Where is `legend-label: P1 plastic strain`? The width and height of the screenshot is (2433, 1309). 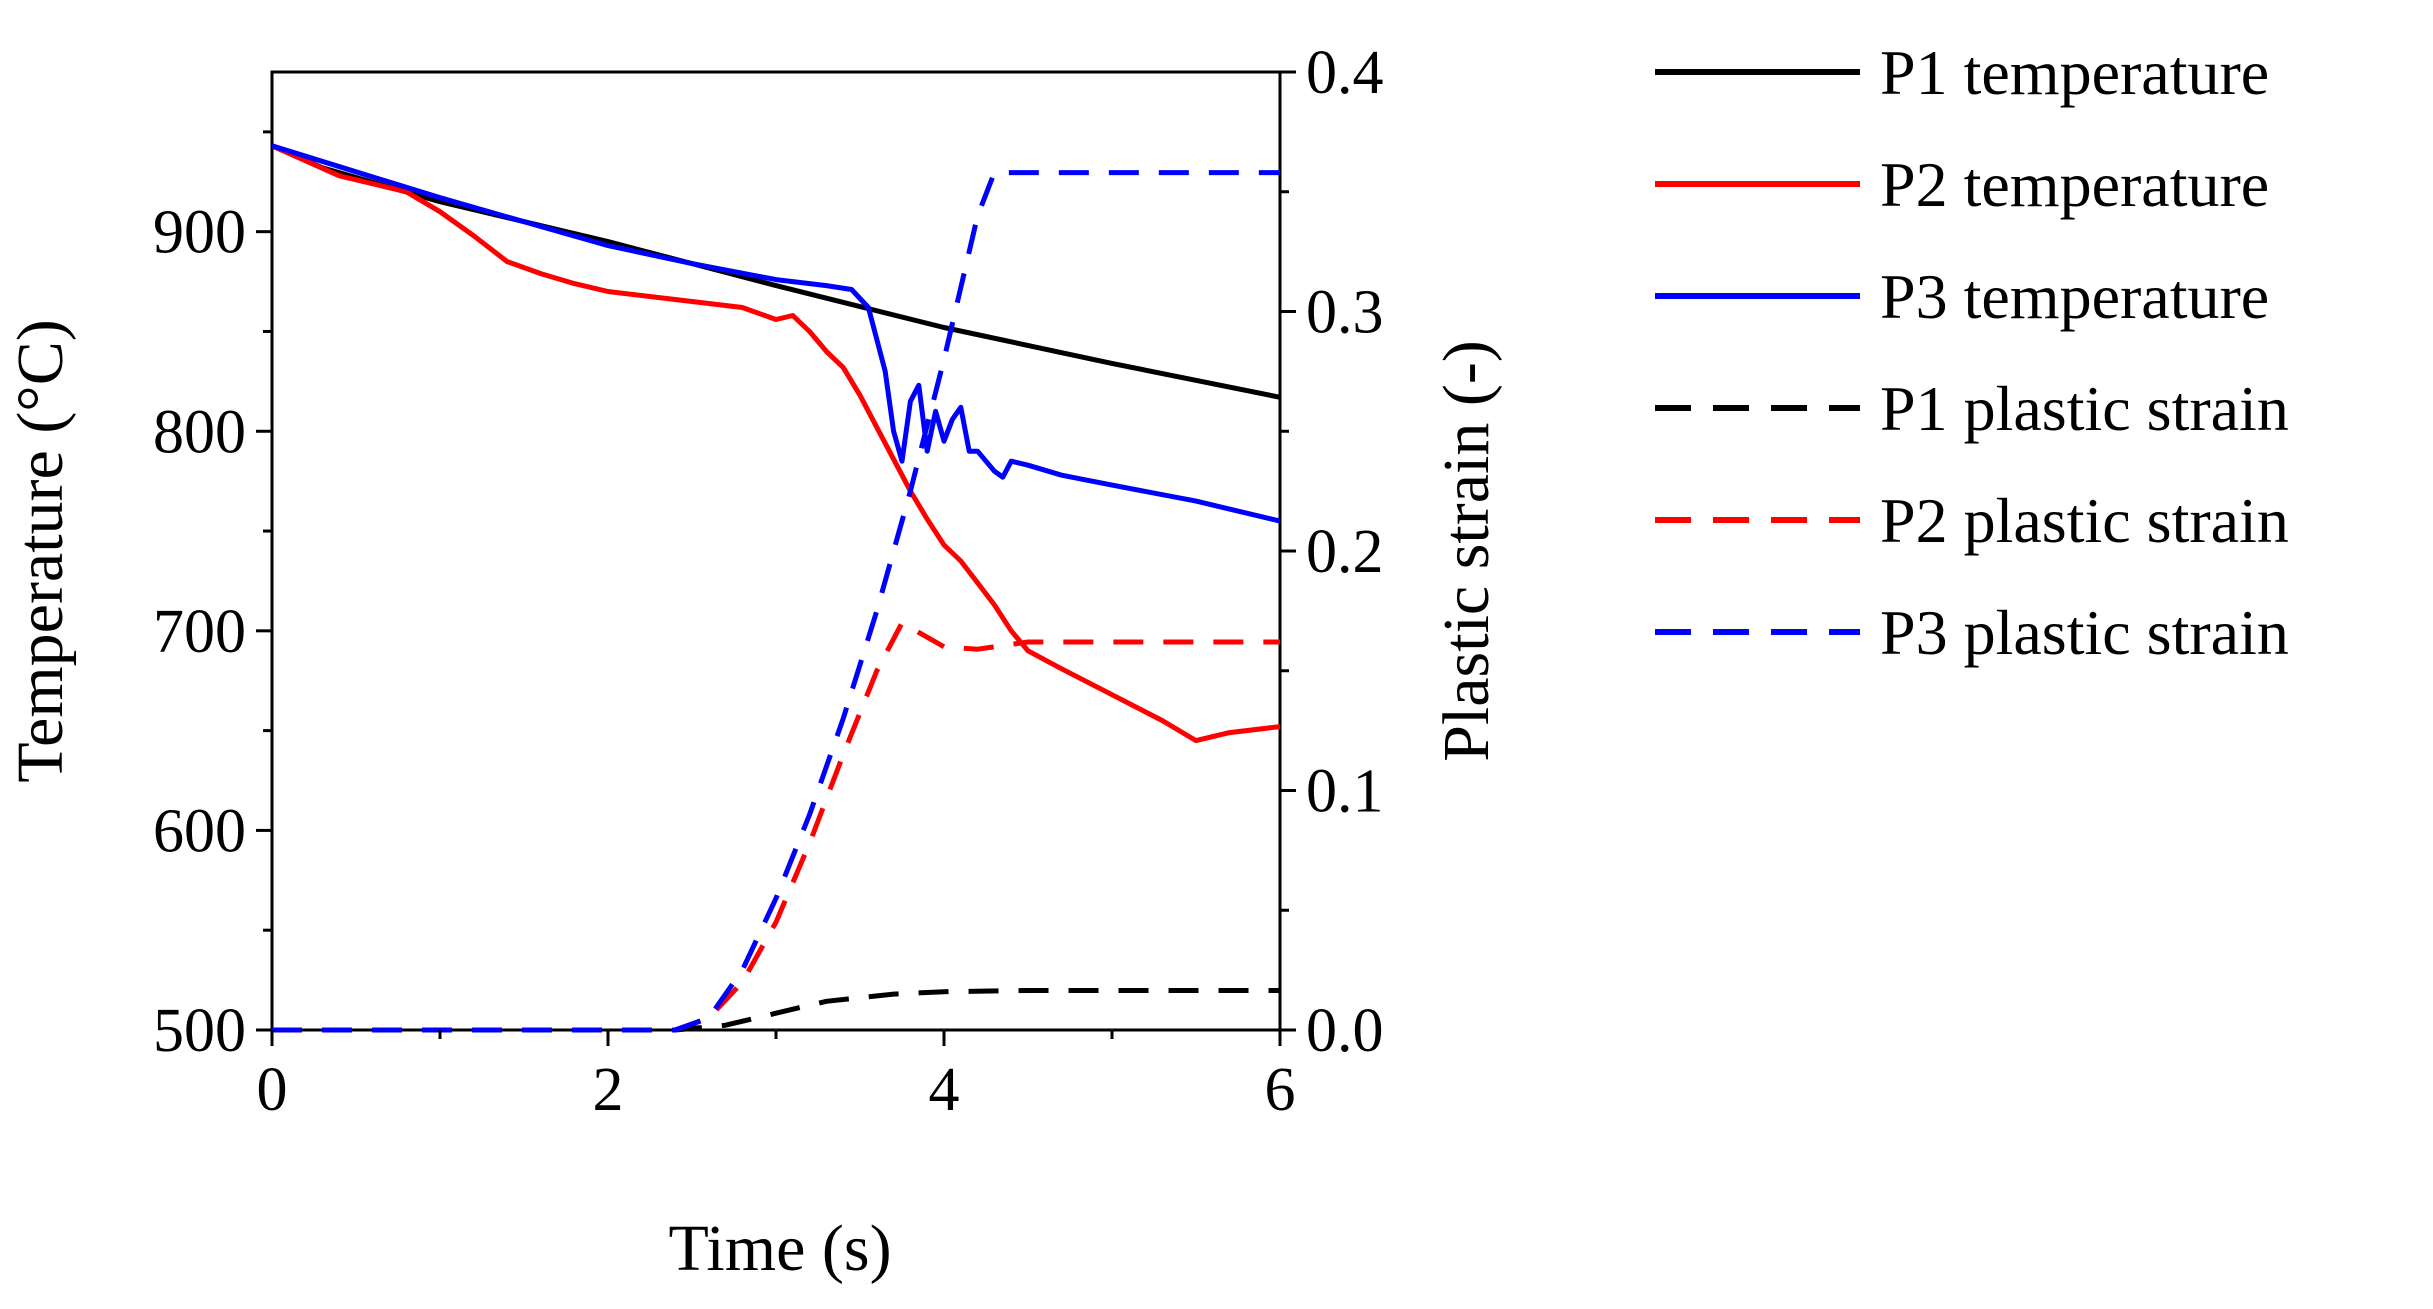
legend-label: P1 plastic strain is located at coordinates (2084, 408).